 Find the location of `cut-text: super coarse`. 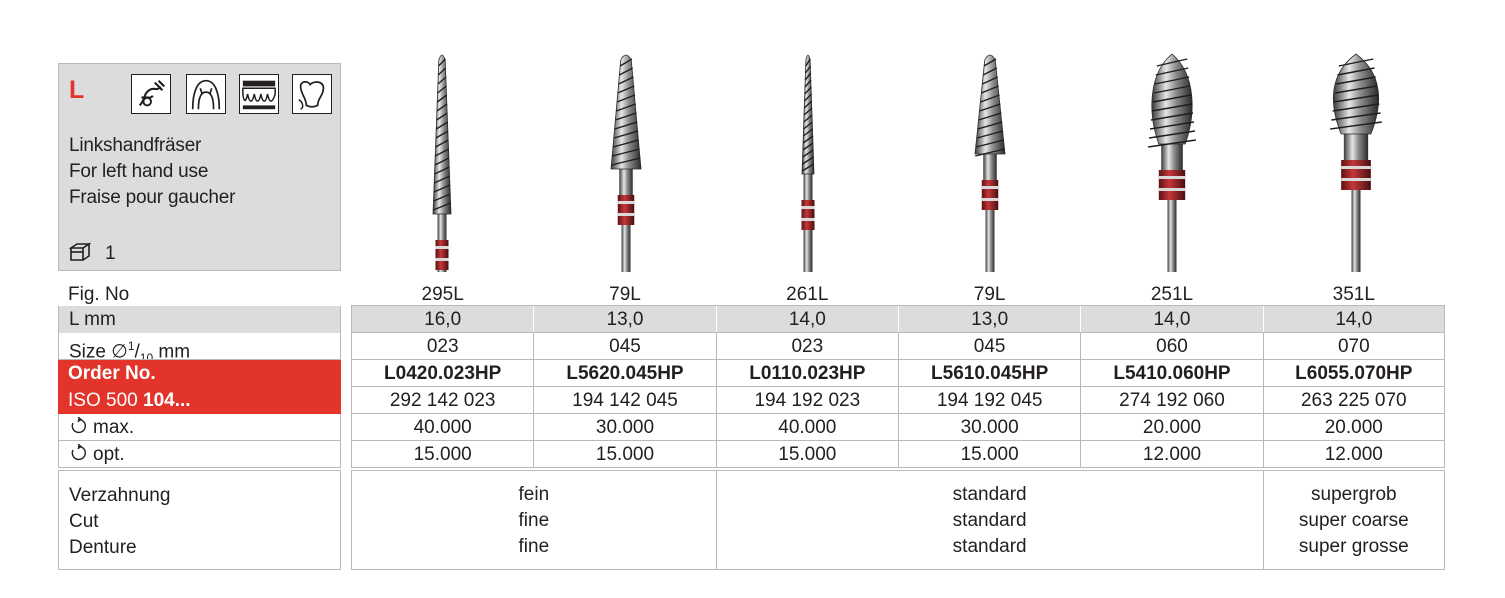

cut-text: super coarse is located at coordinates (1353, 520).